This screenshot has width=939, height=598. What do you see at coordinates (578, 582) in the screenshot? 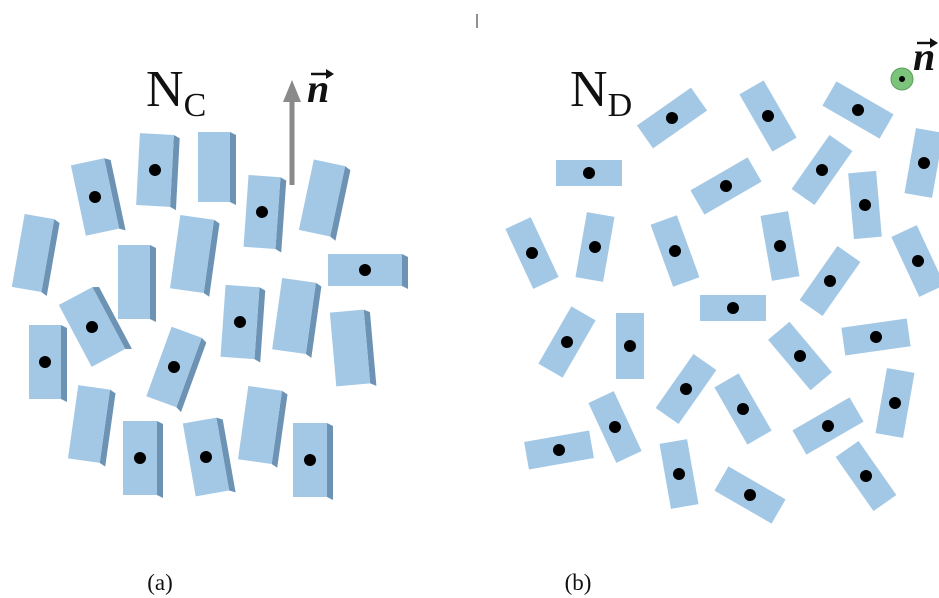
I see `caption-b: (b)` at bounding box center [578, 582].